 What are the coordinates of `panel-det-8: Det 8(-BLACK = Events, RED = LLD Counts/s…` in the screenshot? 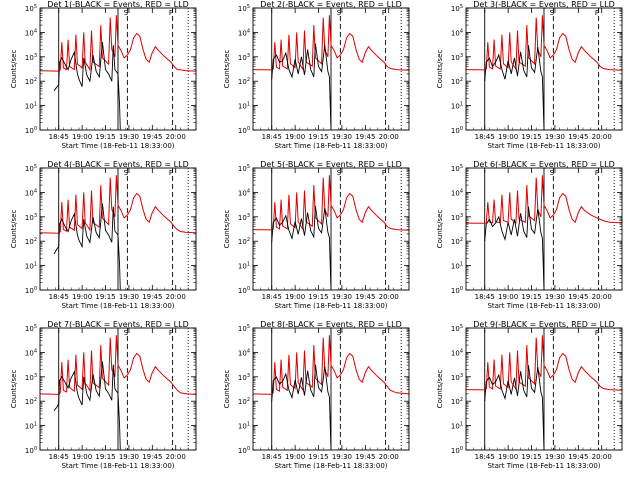 It's located at (316, 395).